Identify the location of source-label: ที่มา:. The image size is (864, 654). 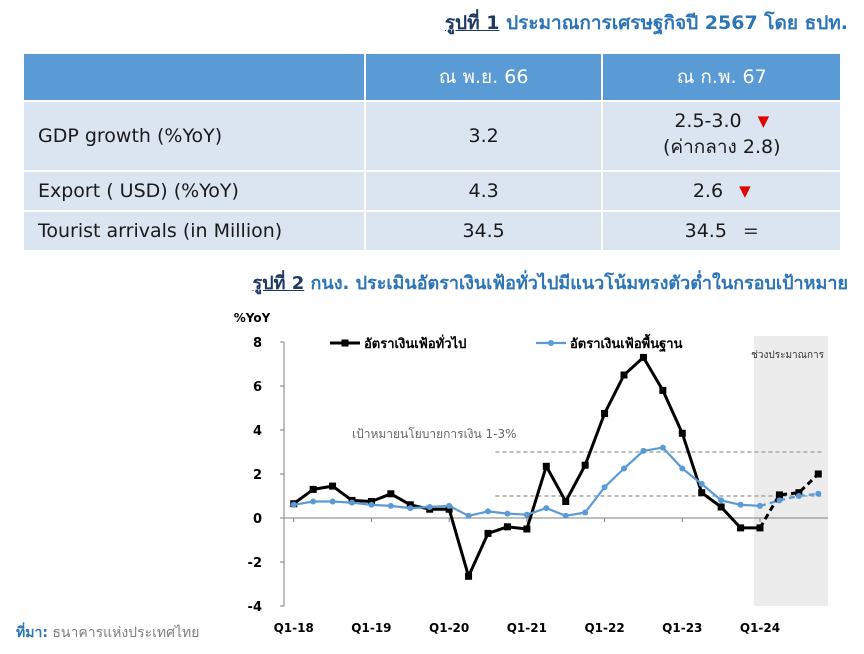
(32, 633).